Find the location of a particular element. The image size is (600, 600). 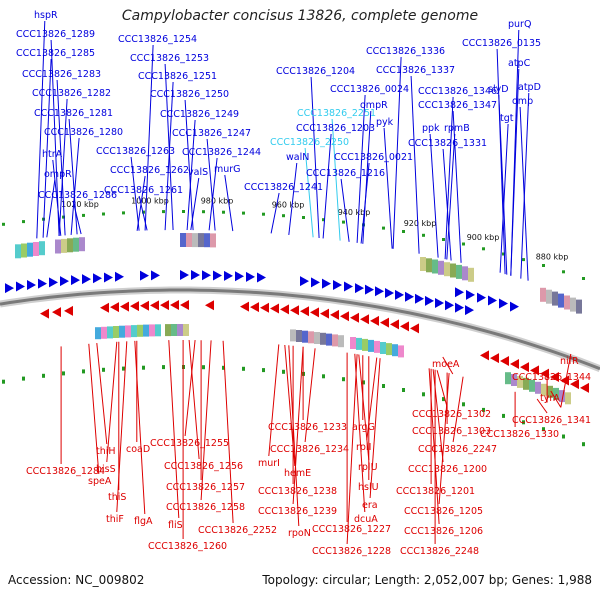

forward-gene-label: CCC13826_1251 is located at coordinates (177, 76).